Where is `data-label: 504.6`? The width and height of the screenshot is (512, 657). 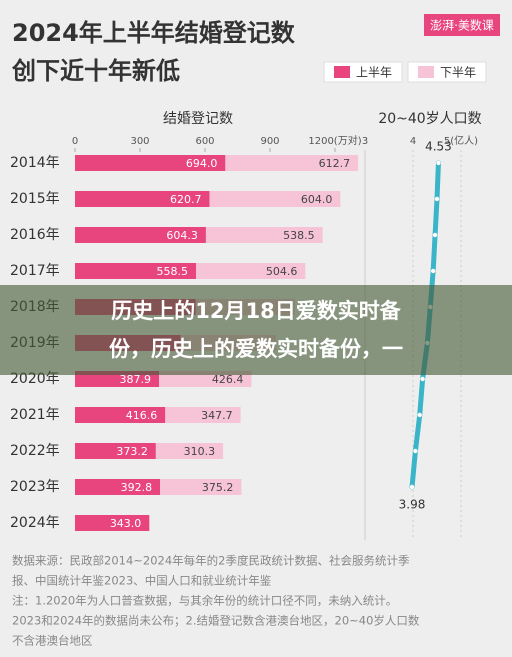
data-label: 504.6 is located at coordinates (282, 271).